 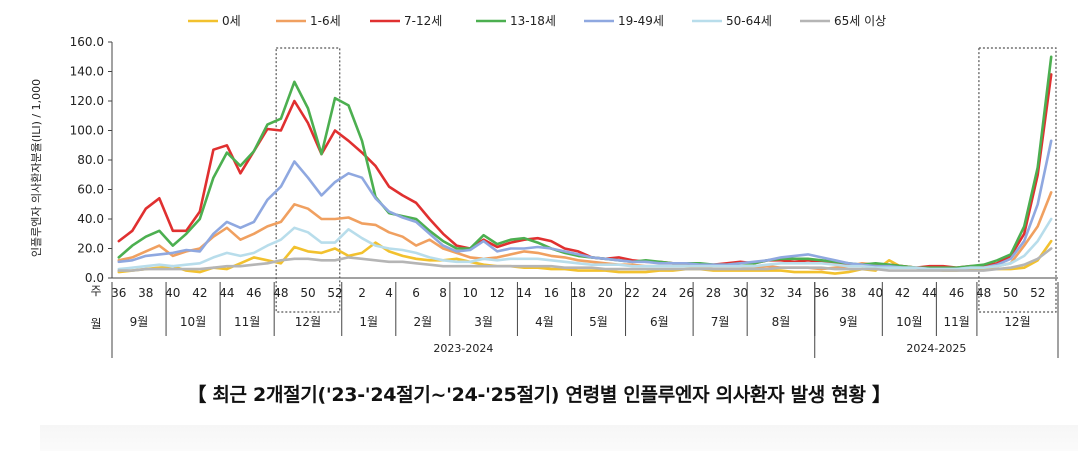 I want to click on month-label: 8월, so click(x=781, y=322).